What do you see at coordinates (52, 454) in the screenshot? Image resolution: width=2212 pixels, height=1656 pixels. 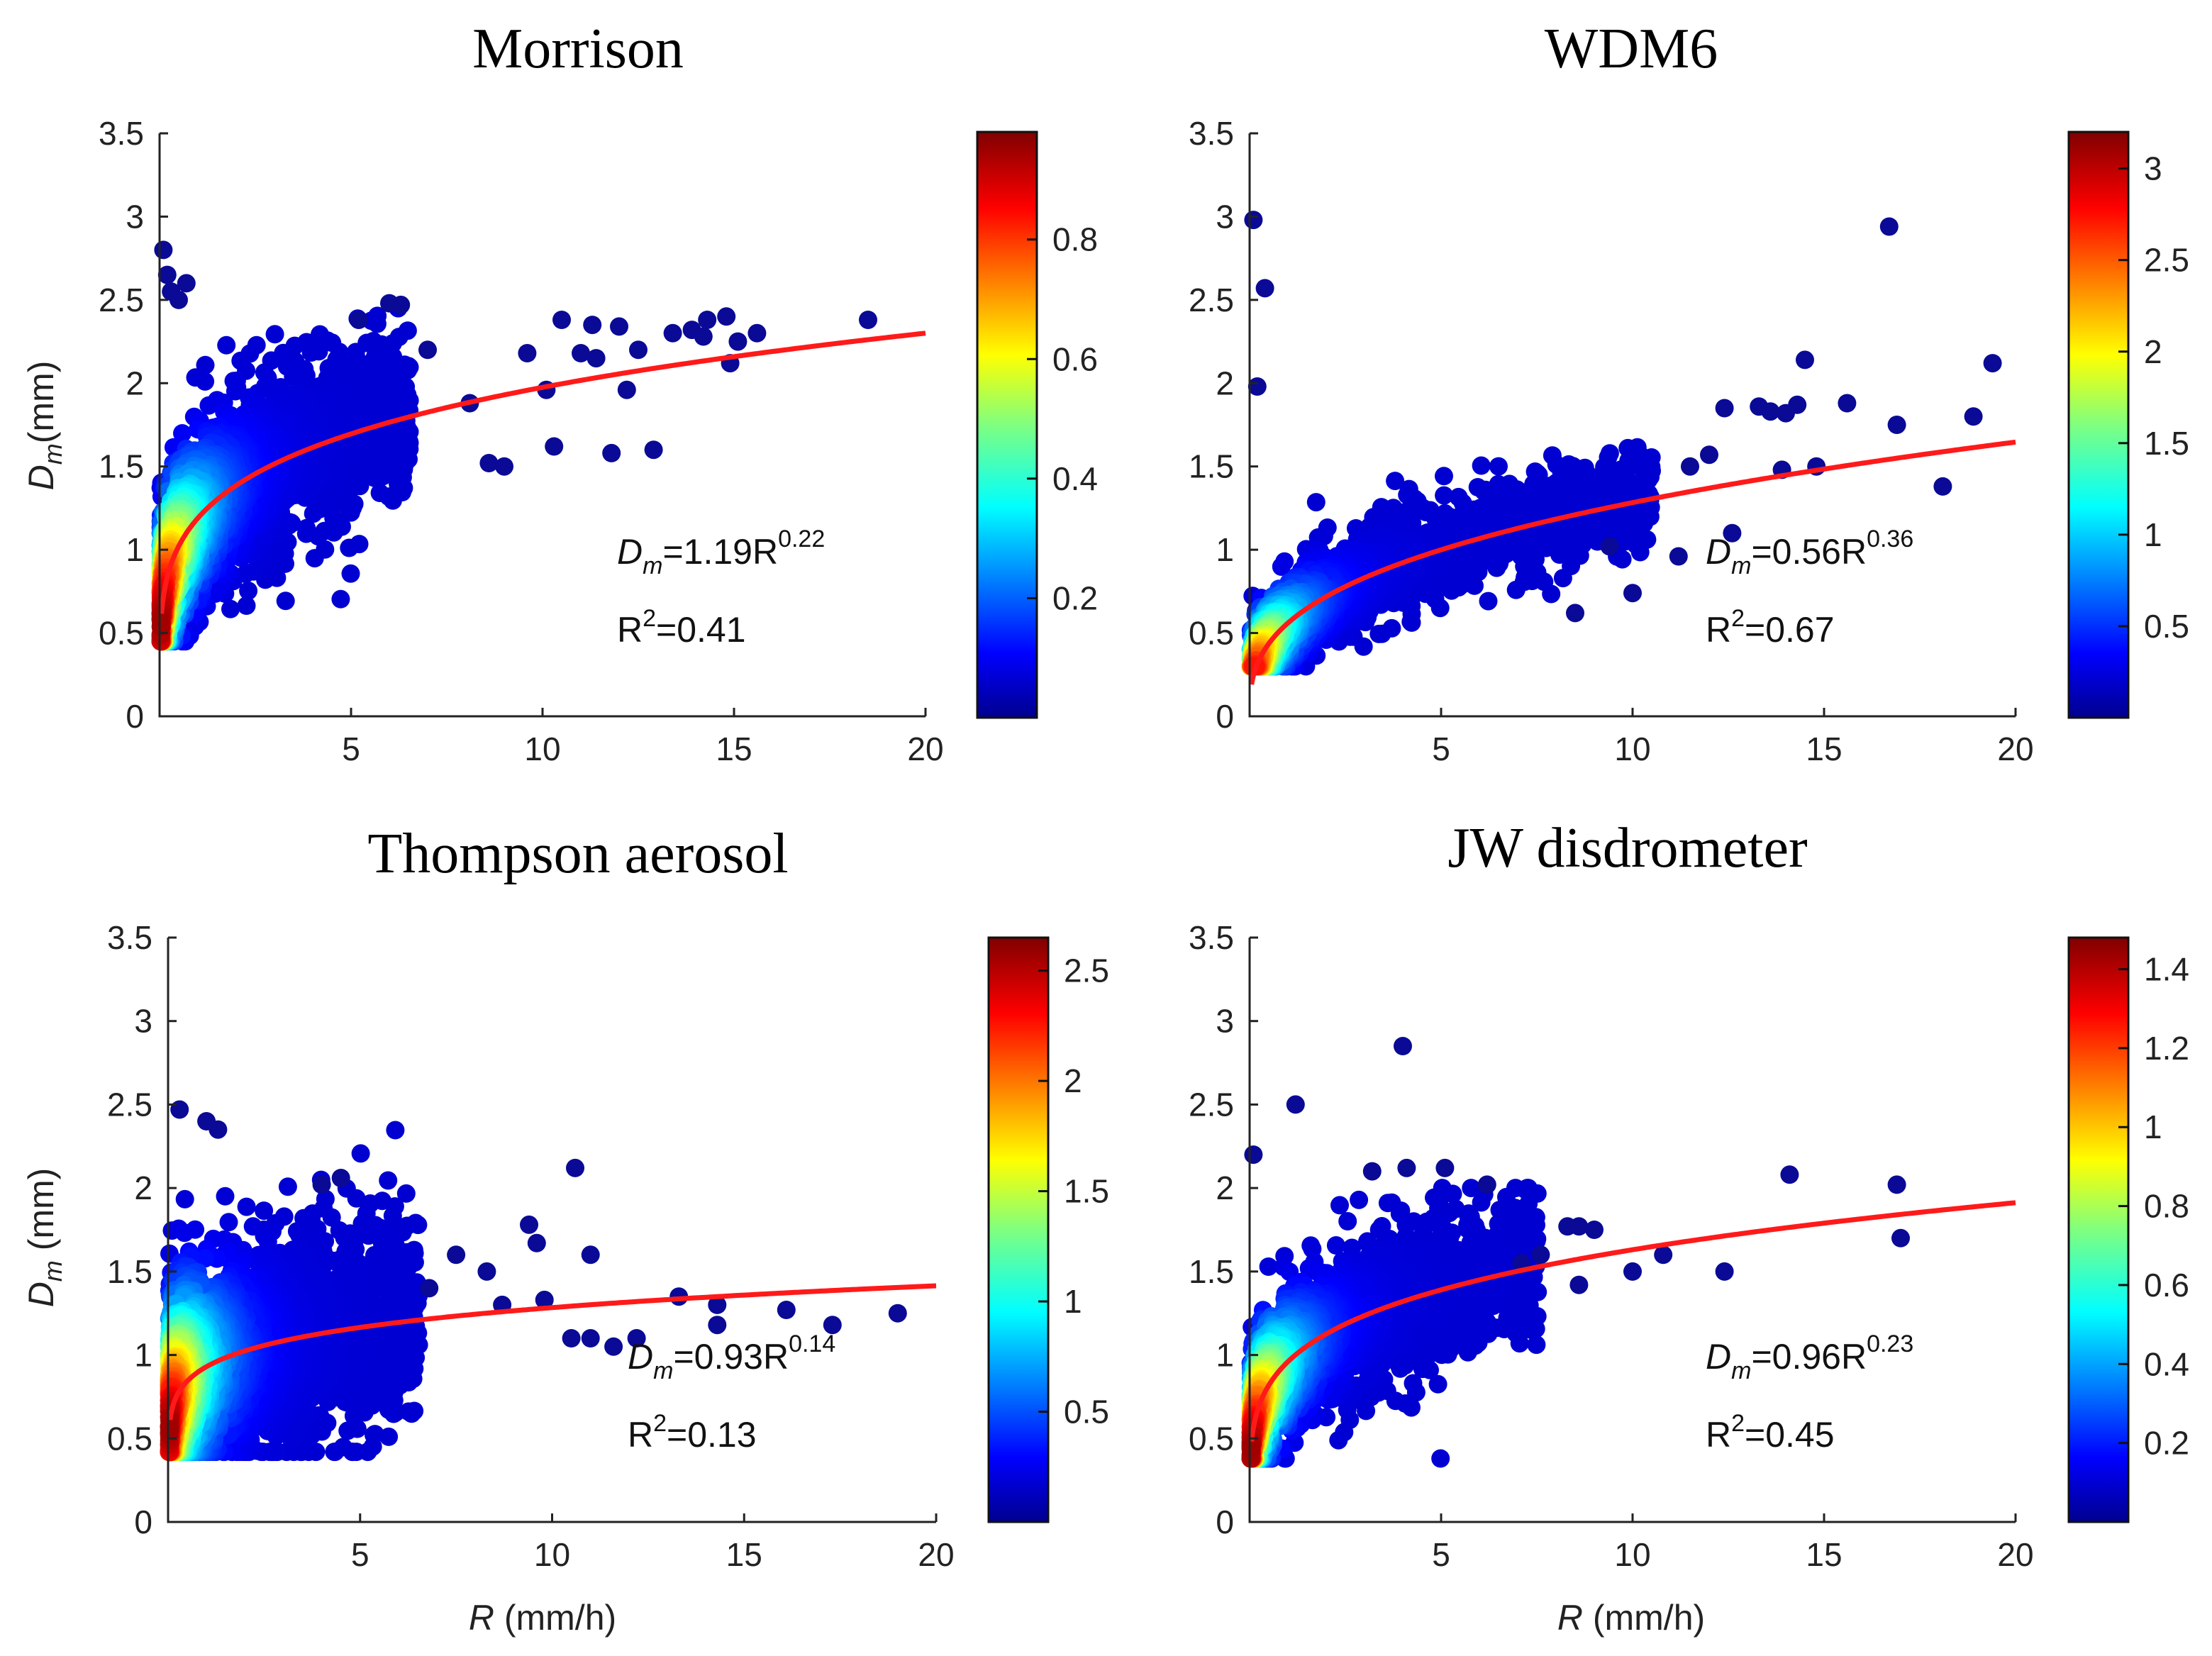 I see `y-label-sub: m` at bounding box center [52, 454].